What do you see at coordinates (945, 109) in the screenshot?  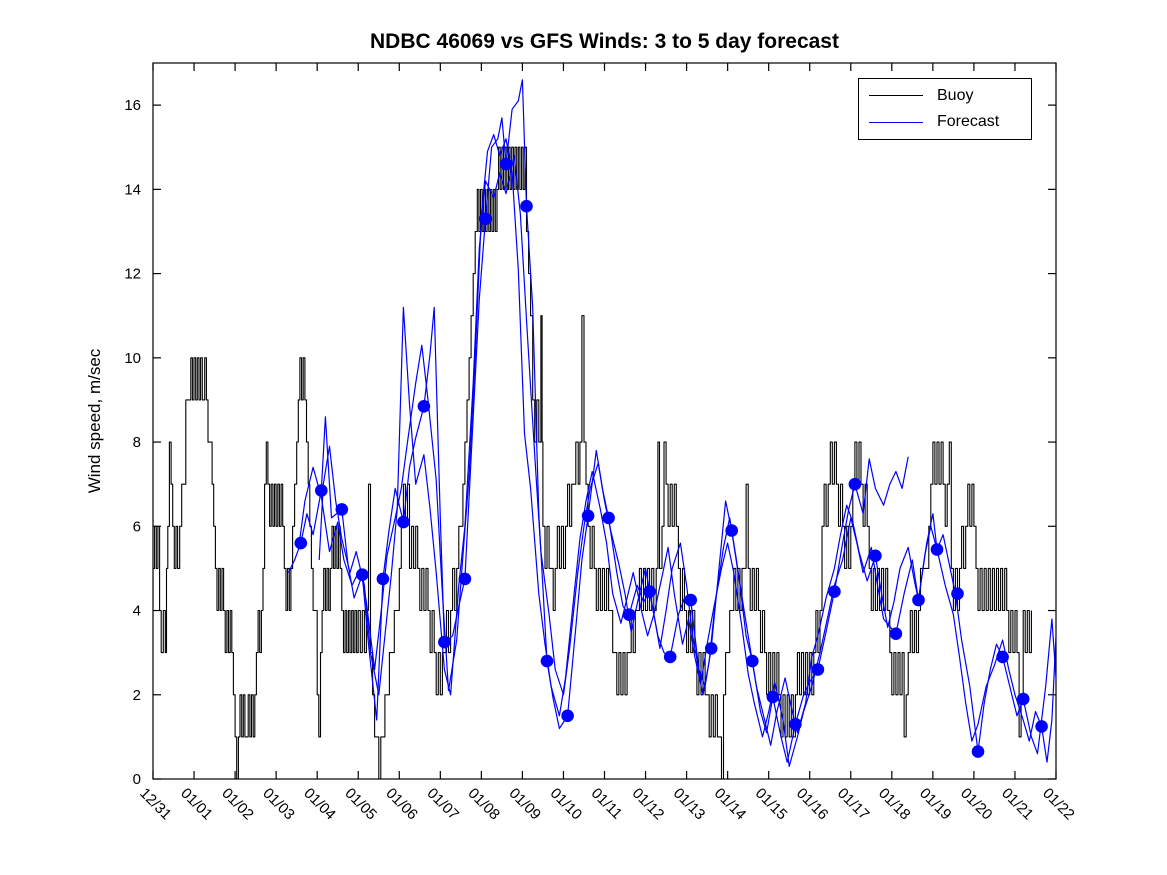 I see `legend: Buoy Forecast` at bounding box center [945, 109].